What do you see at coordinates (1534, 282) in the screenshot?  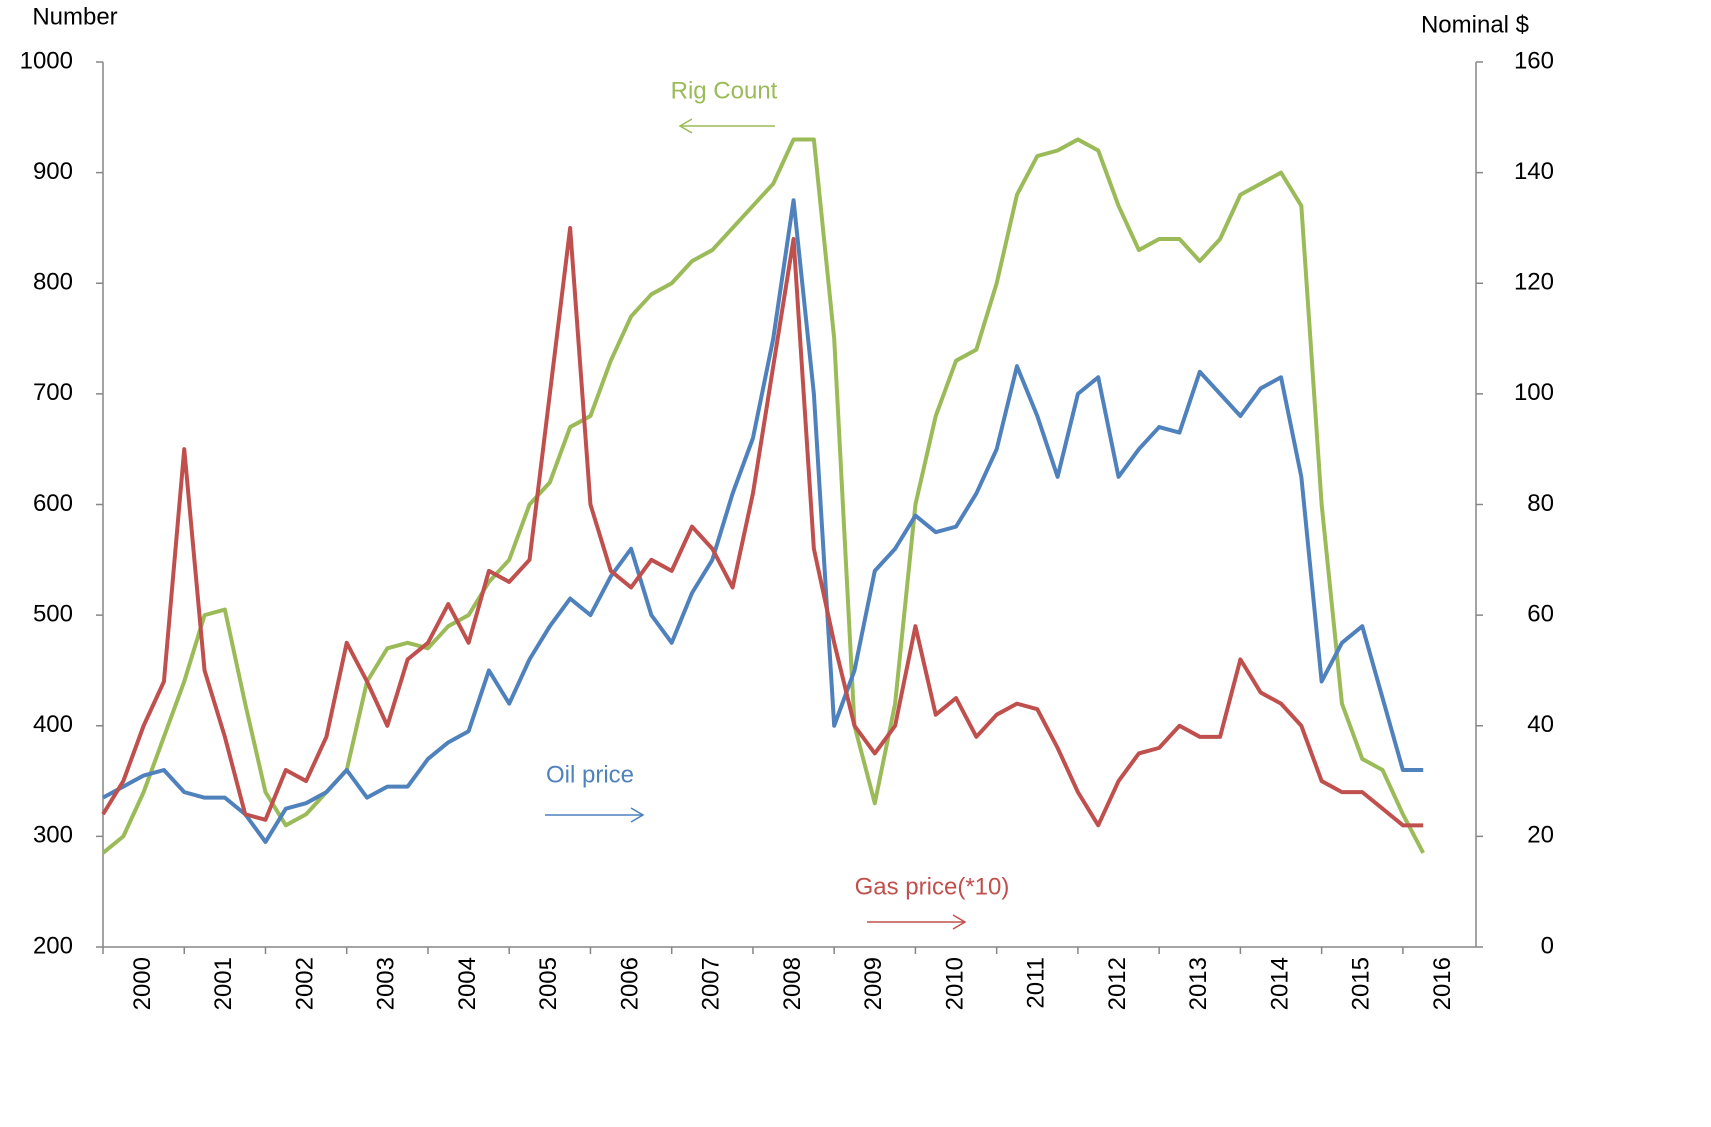 I see `y2-tick-label: 120` at bounding box center [1534, 282].